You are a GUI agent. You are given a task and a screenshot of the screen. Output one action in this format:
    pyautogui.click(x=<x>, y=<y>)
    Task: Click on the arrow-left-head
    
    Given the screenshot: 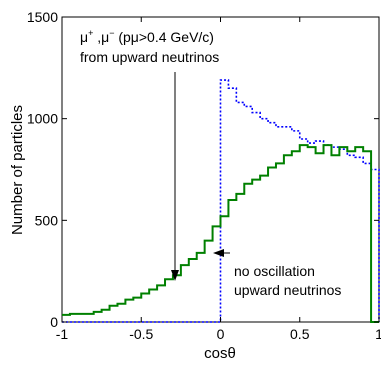 What is the action you would take?
    pyautogui.click(x=218, y=253)
    